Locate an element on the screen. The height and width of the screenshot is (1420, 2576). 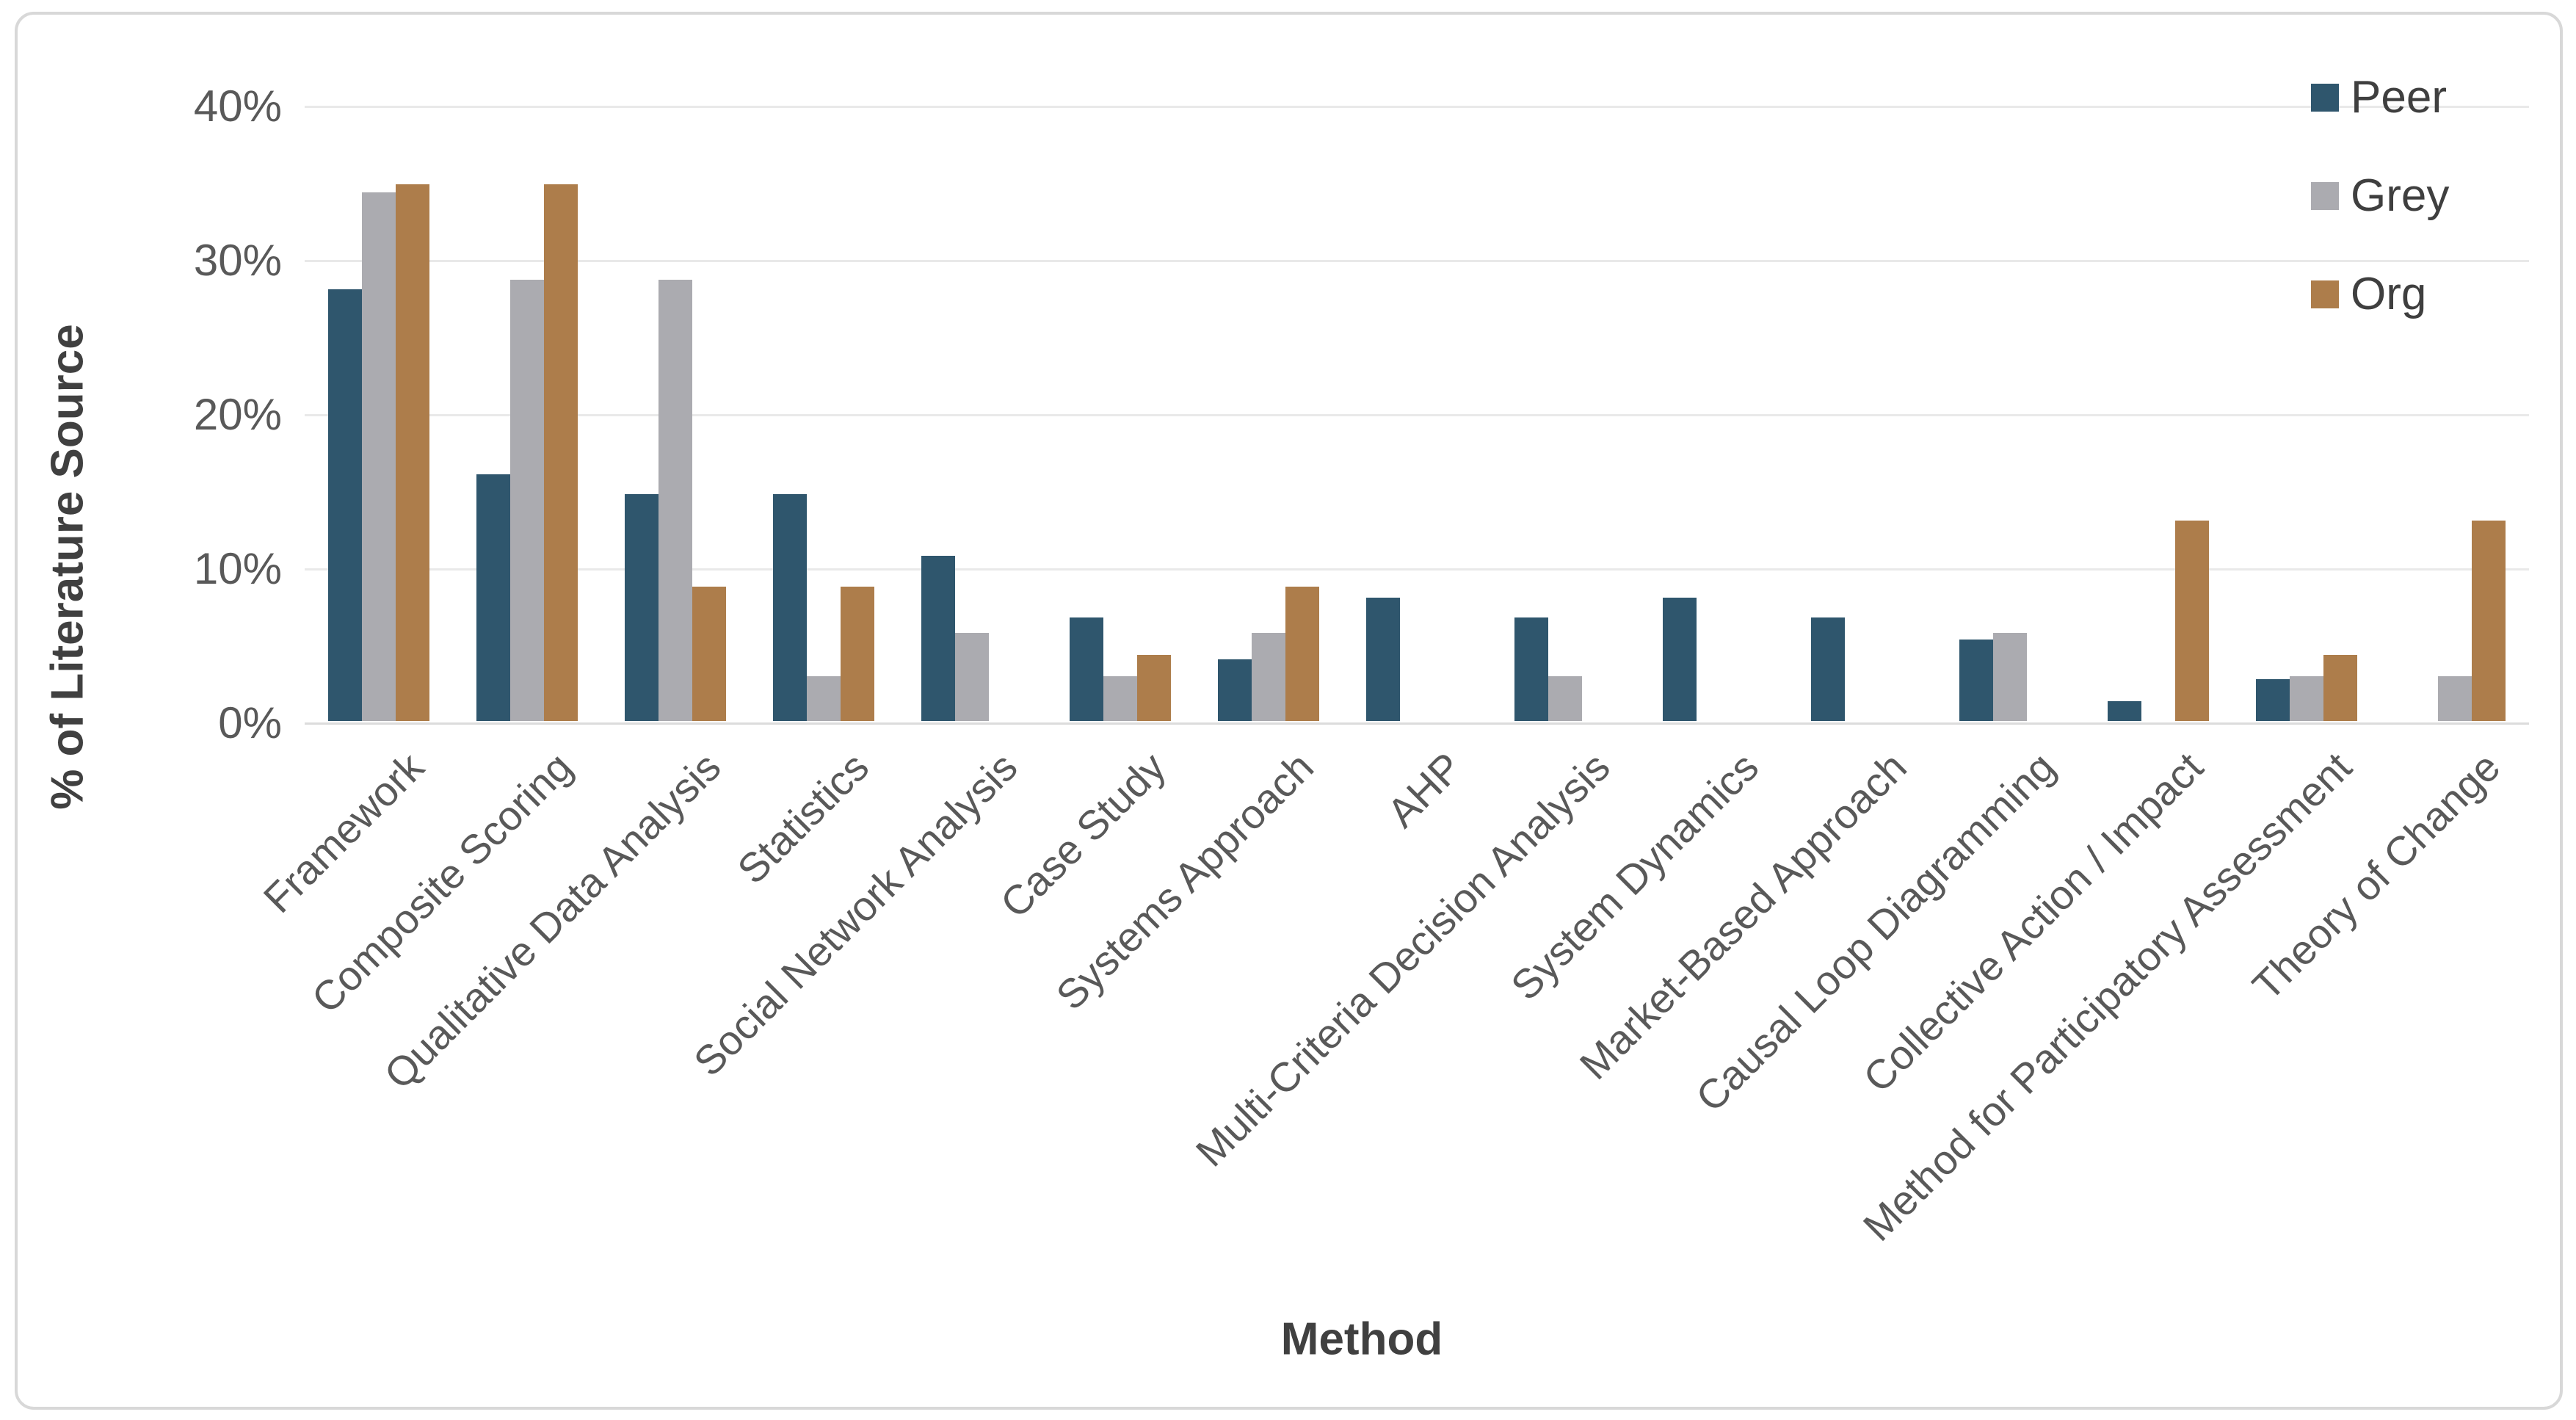
bar-org-qualitative-data-analysis is located at coordinates (709, 654).